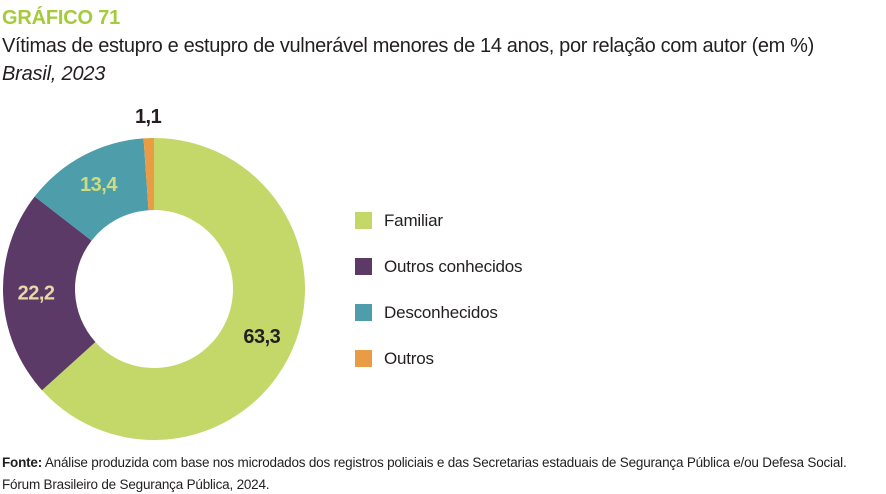 This screenshot has height=494, width=886. Describe the element at coordinates (261, 337) in the screenshot. I see `slice-value-label-familiar: 63,3` at that location.